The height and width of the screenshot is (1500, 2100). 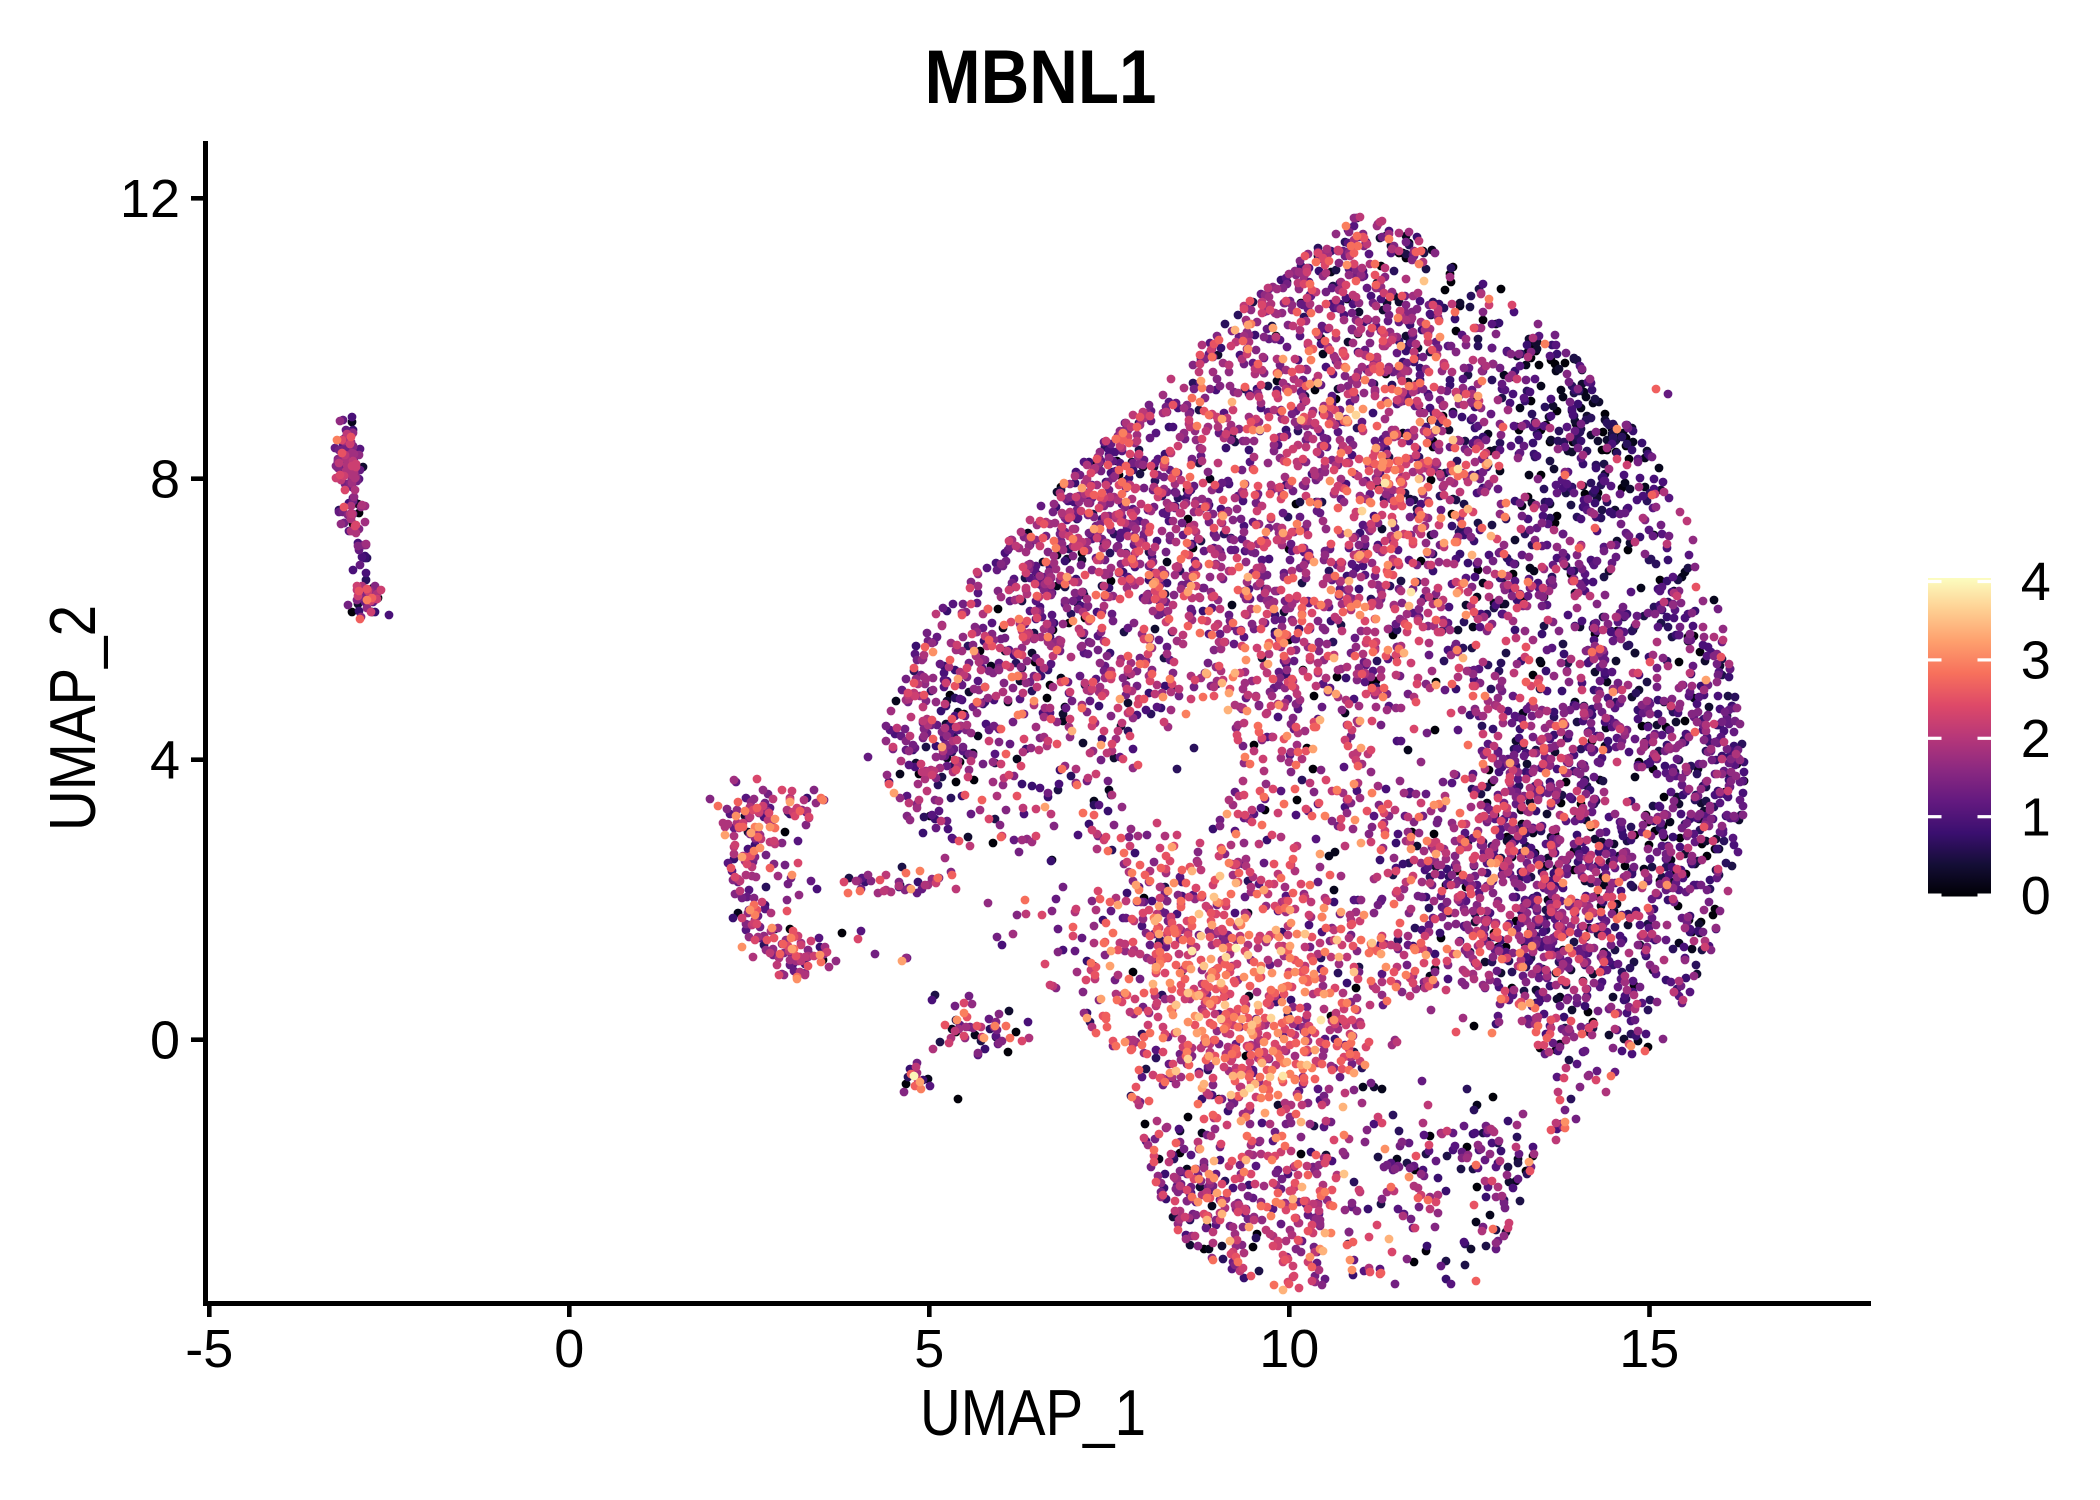 I want to click on svg-text: UMAP_1, so click(x=1033, y=1412).